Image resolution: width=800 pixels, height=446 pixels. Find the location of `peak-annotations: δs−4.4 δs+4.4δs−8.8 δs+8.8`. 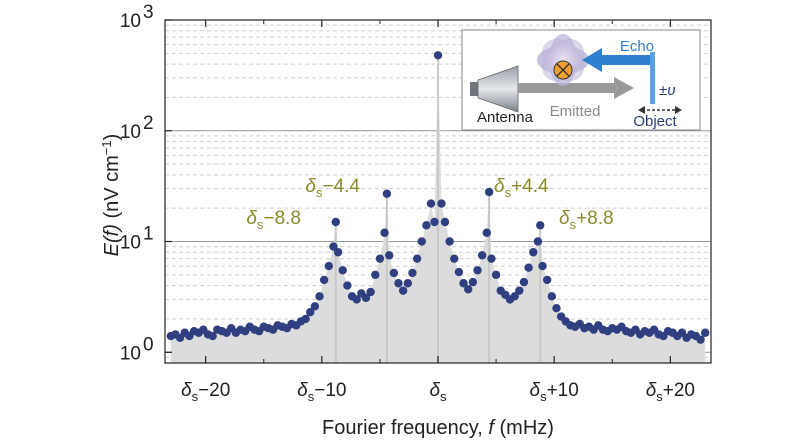

peak-annotations: δs−4.4 δs+4.4δs−8.8 δs+8.8 is located at coordinates (429, 204).